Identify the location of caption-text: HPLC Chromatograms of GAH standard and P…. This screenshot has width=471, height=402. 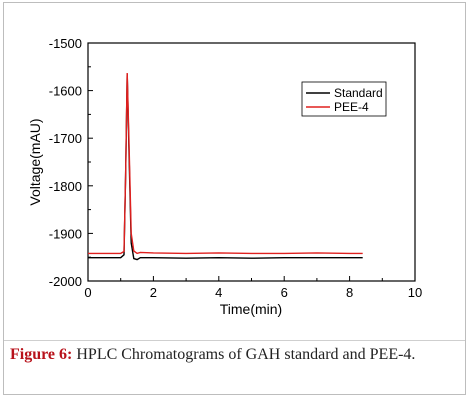
(244, 354).